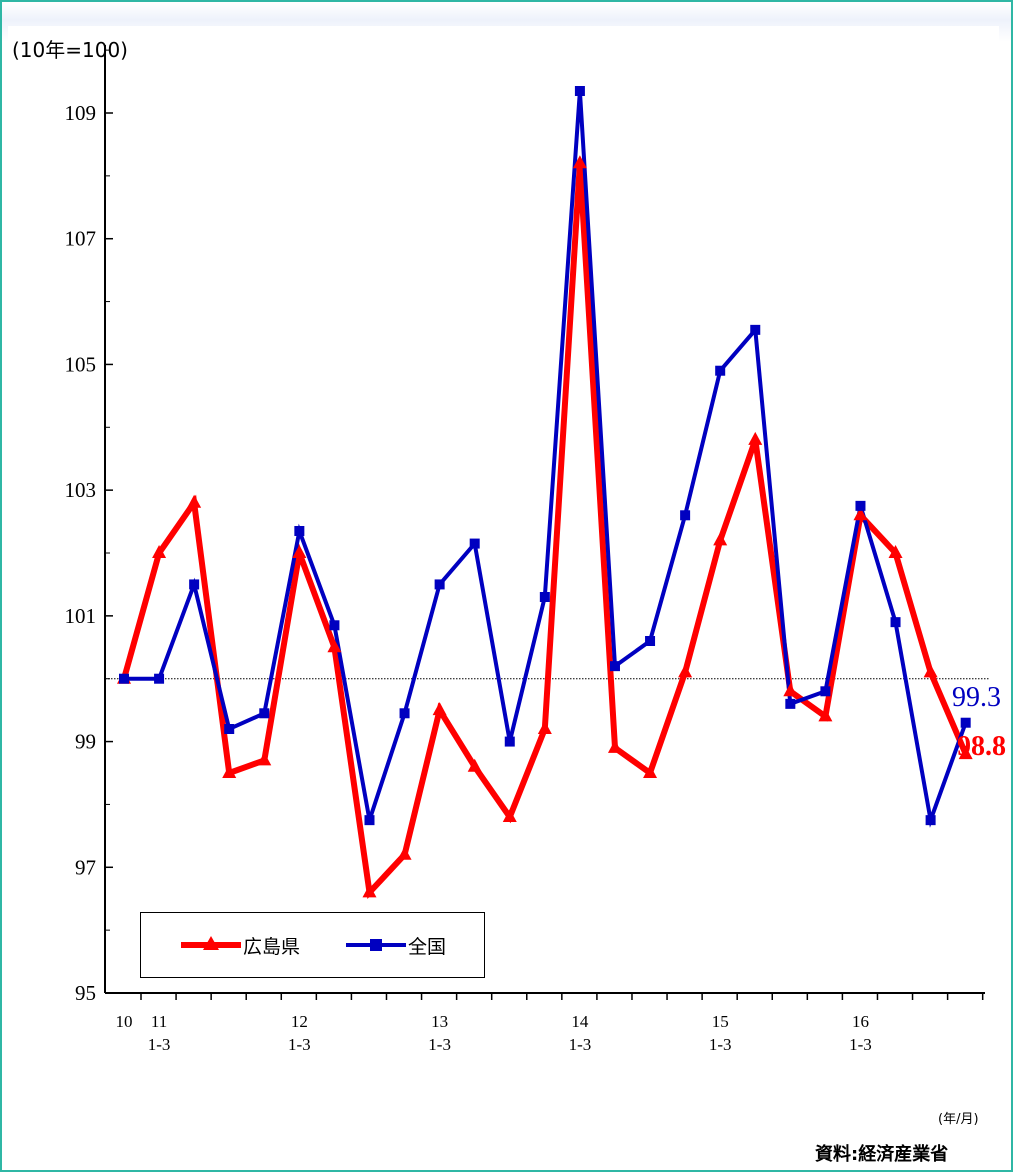 This screenshot has height=1172, width=1013. Describe the element at coordinates (958, 1119) in the screenshot. I see `x-axis-unit-label: (年/月)` at that location.